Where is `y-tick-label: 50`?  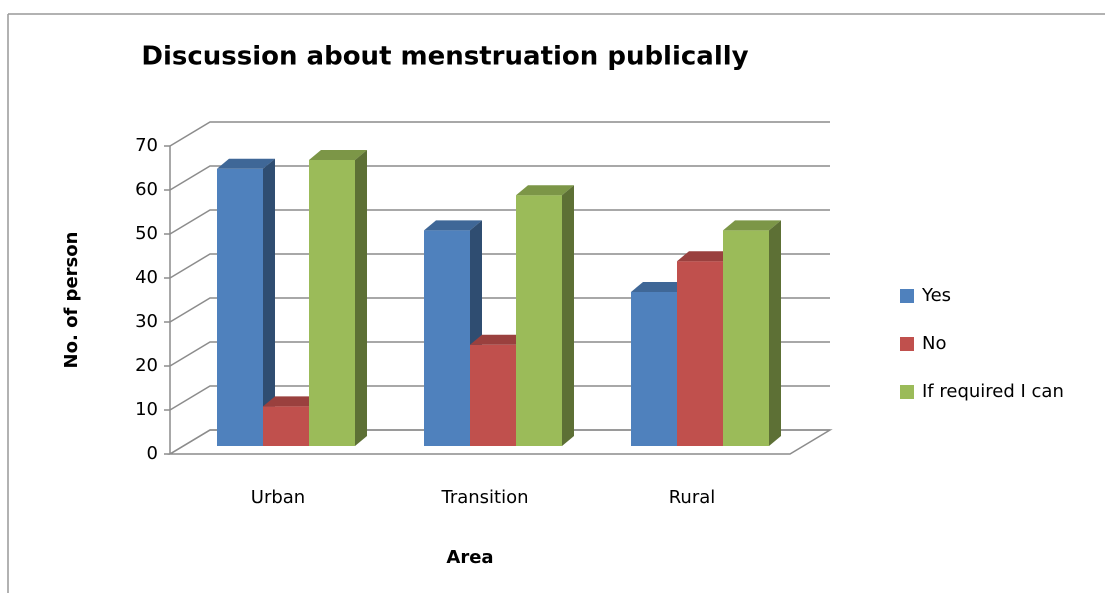
y-tick-label: 50 is located at coordinates (146, 233).